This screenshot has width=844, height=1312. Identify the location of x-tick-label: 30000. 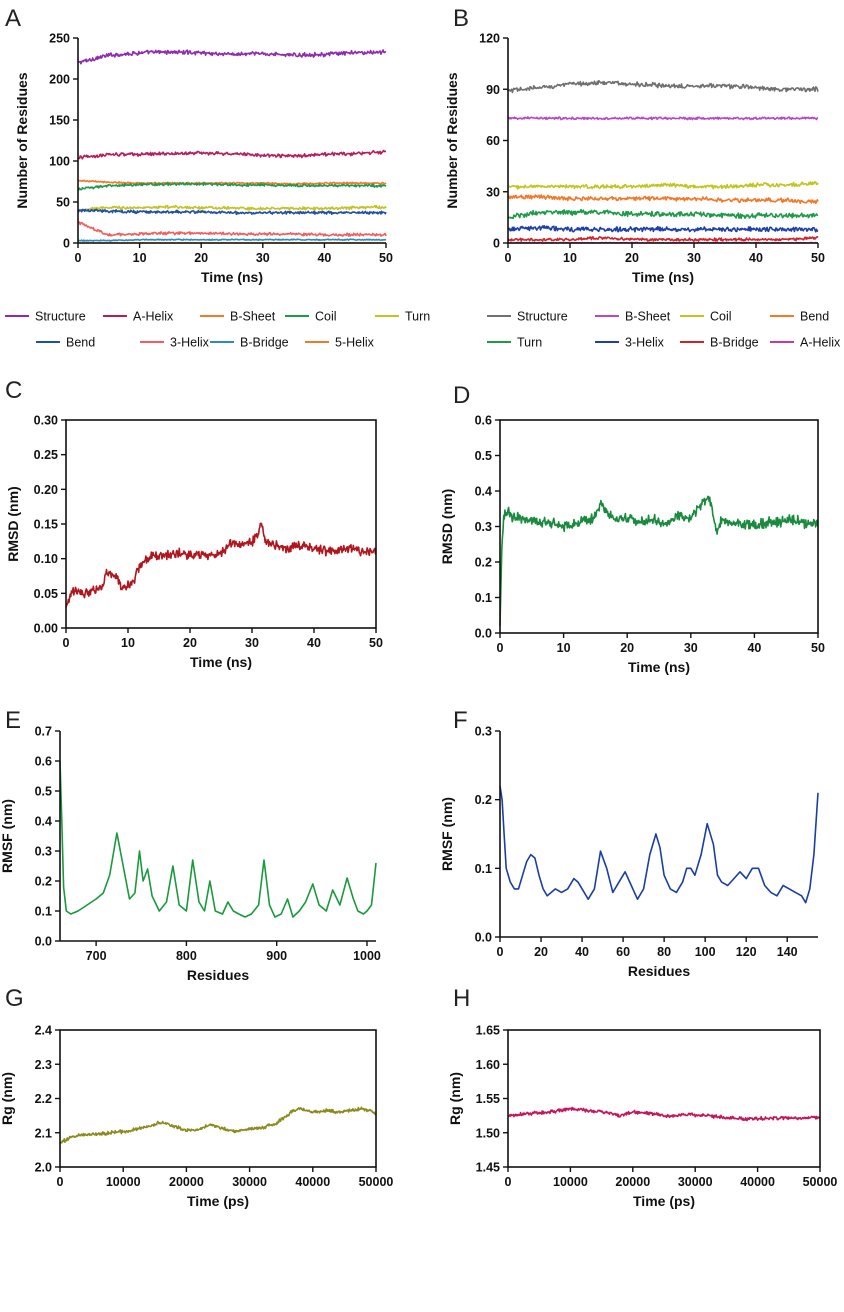
(249, 1182).